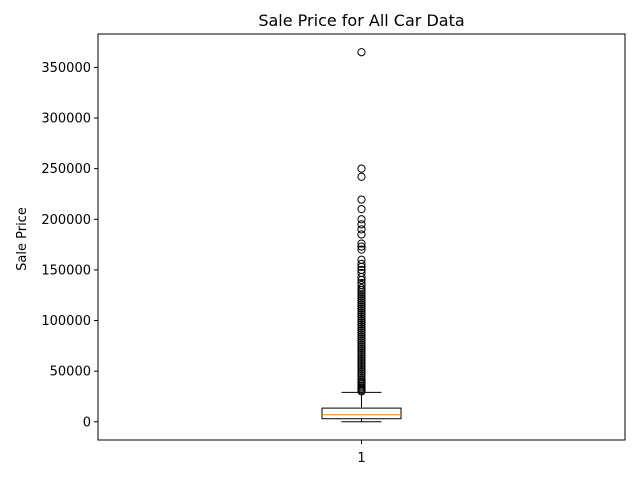 This screenshot has width=640, height=480. Describe the element at coordinates (66, 270) in the screenshot. I see `y-tick-label: 150000` at that location.